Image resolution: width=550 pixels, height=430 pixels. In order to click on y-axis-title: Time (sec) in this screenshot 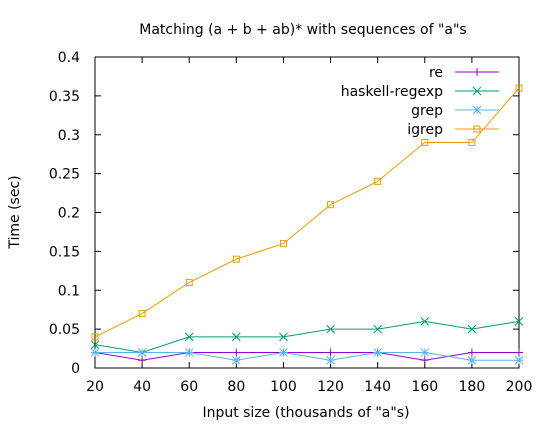, I will do `click(15, 212)`.